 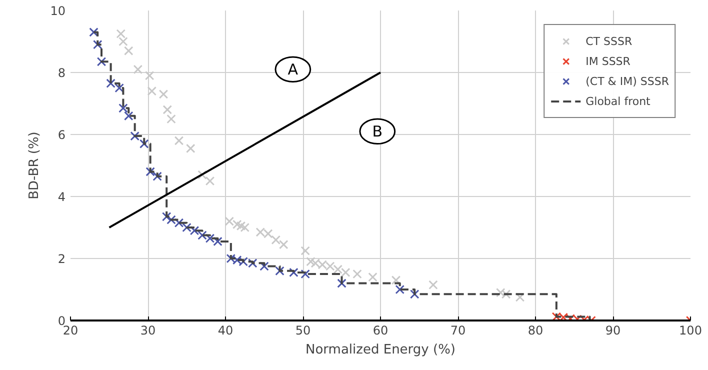 I want to click on x-tick-label: 90, so click(x=613, y=331).